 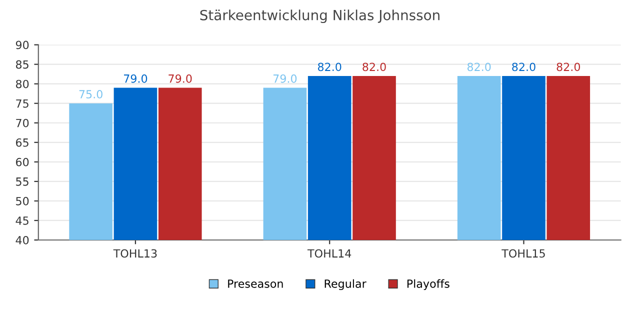 What do you see at coordinates (22, 84) in the screenshot?
I see `y-tick-label: 80` at bounding box center [22, 84].